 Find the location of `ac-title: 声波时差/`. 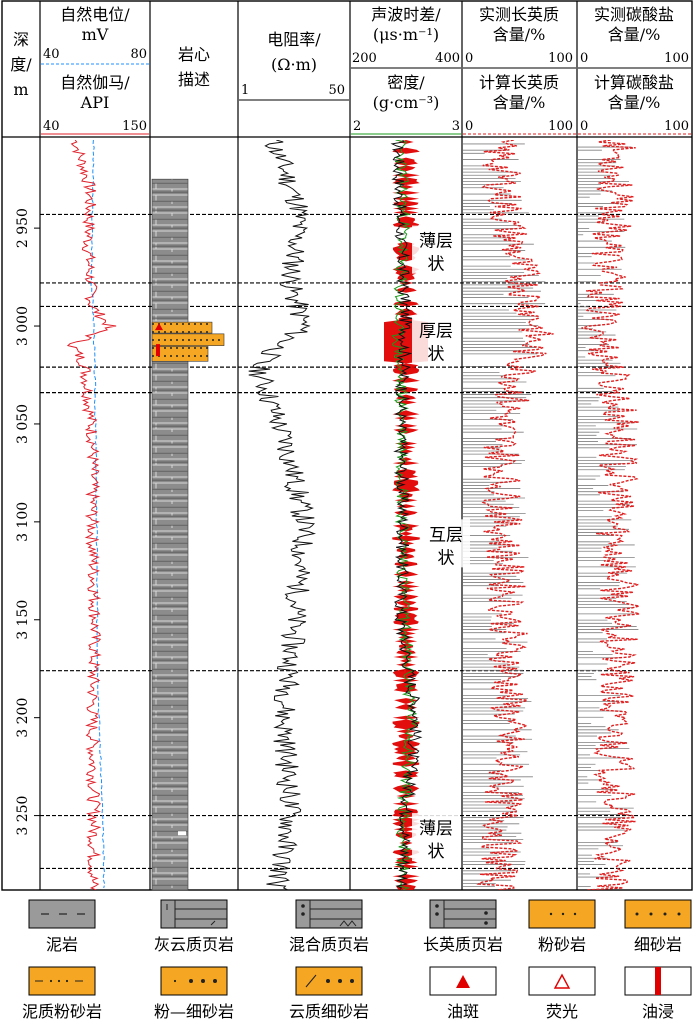

ac-title: 声波时差/ is located at coordinates (406, 14).